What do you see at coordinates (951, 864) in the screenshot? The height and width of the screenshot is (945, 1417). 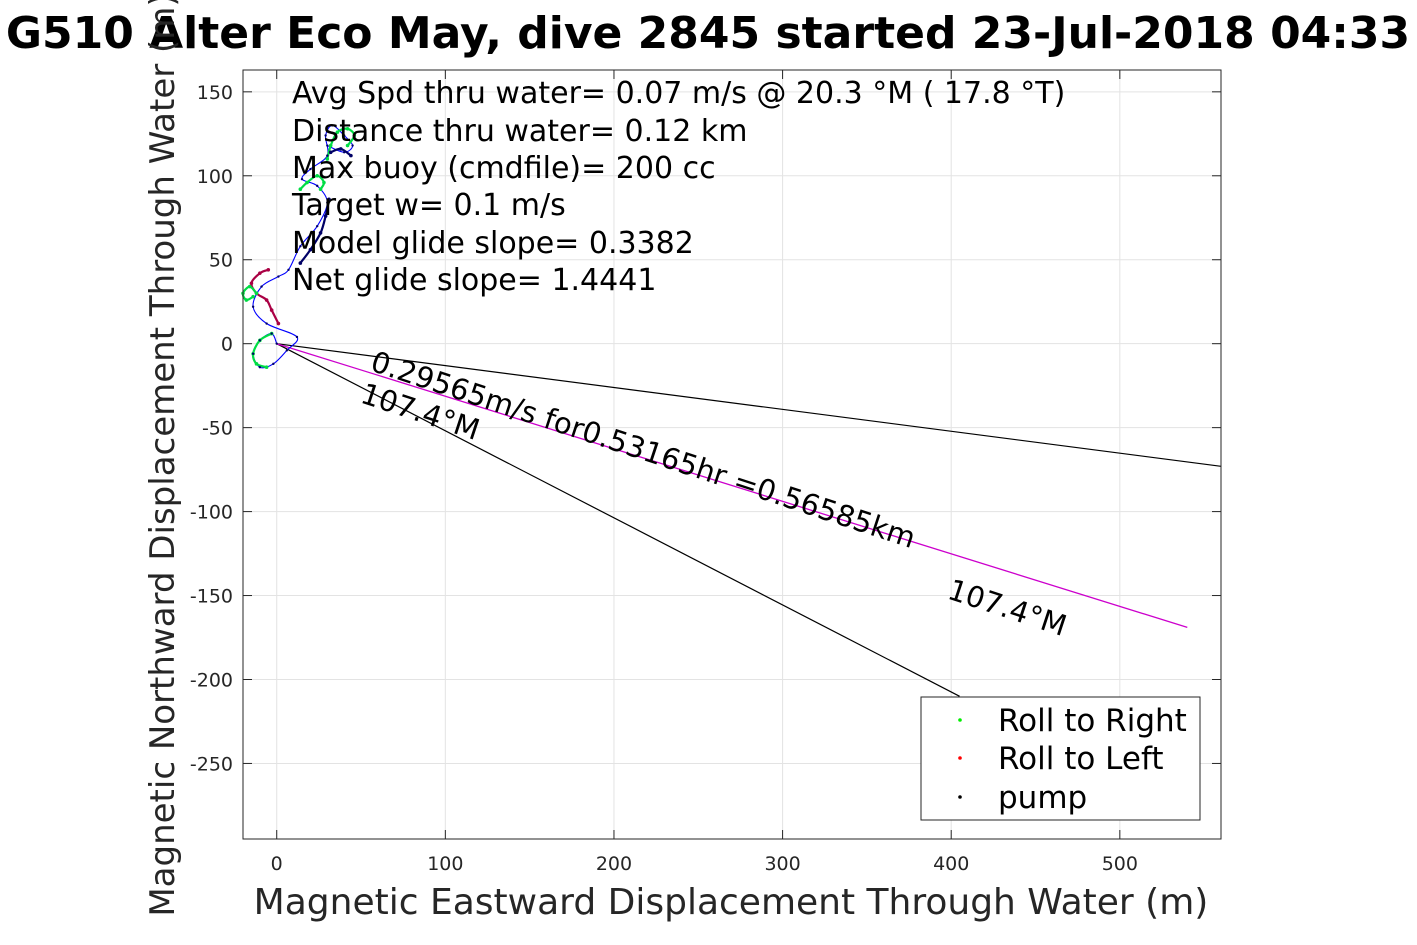 I see `x-tick-label: 400` at bounding box center [951, 864].